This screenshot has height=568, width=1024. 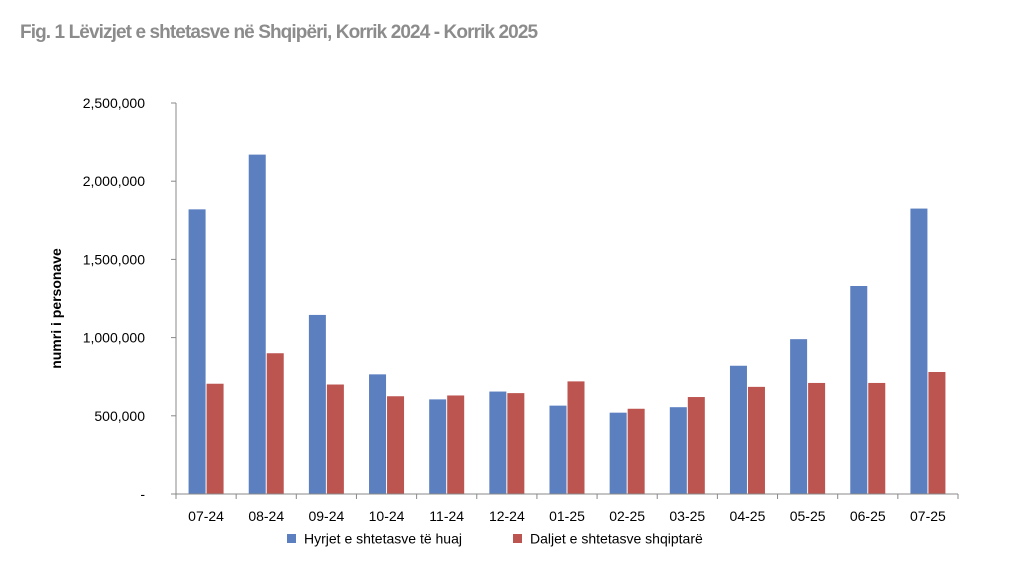 What do you see at coordinates (142, 494) in the screenshot?
I see `y-tick-label: -` at bounding box center [142, 494].